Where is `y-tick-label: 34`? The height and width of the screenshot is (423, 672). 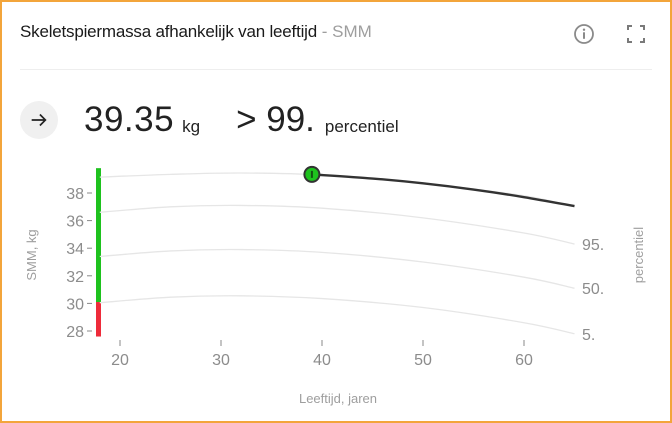
y-tick-label: 34 is located at coordinates (75, 249).